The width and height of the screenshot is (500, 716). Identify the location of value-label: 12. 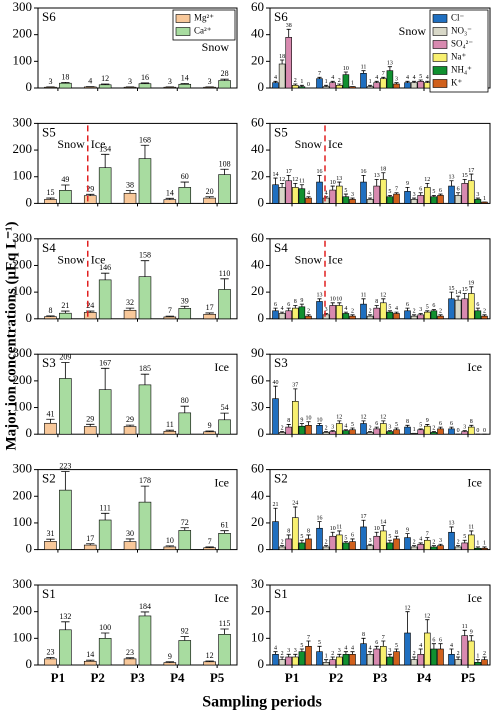
(282, 180).